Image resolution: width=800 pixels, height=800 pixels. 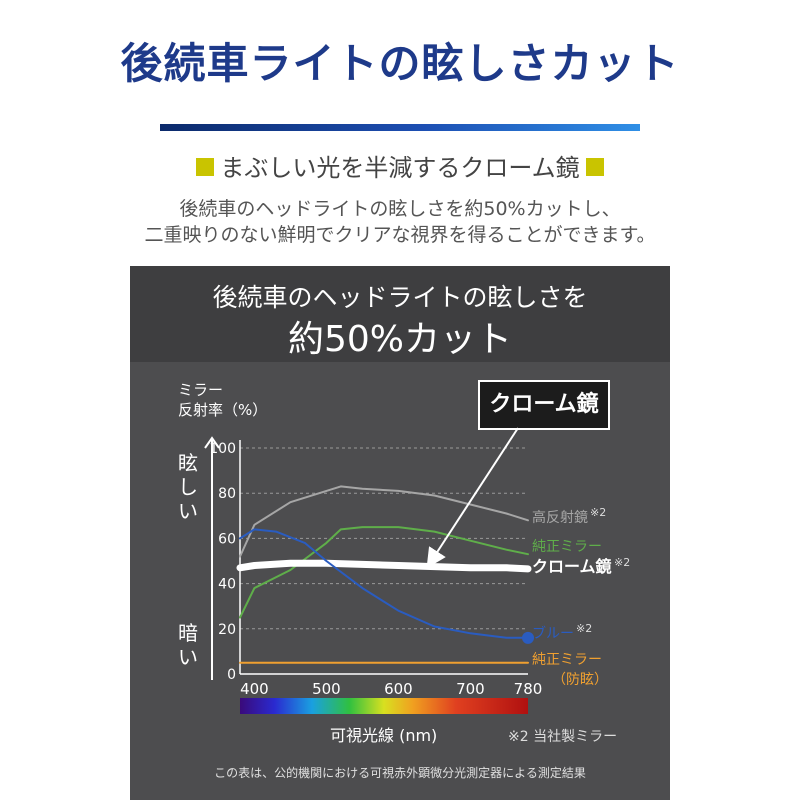 What do you see at coordinates (400, 314) in the screenshot?
I see `panel-heading: 後続車のヘッドライトの眩しさを 約50%カット` at bounding box center [400, 314].